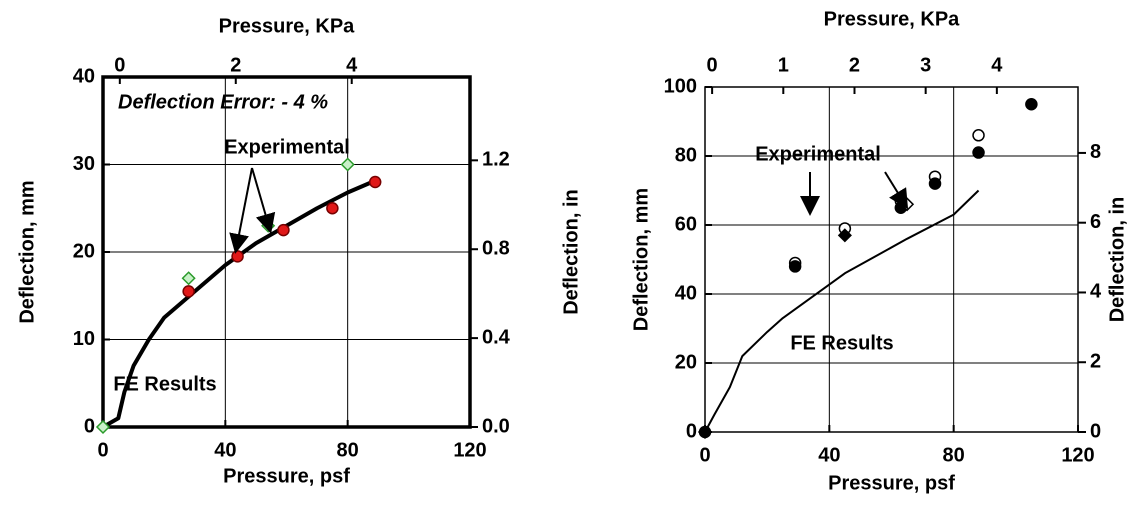  What do you see at coordinates (496, 249) in the screenshot?
I see `y2-tick-label: 0.8` at bounding box center [496, 249].